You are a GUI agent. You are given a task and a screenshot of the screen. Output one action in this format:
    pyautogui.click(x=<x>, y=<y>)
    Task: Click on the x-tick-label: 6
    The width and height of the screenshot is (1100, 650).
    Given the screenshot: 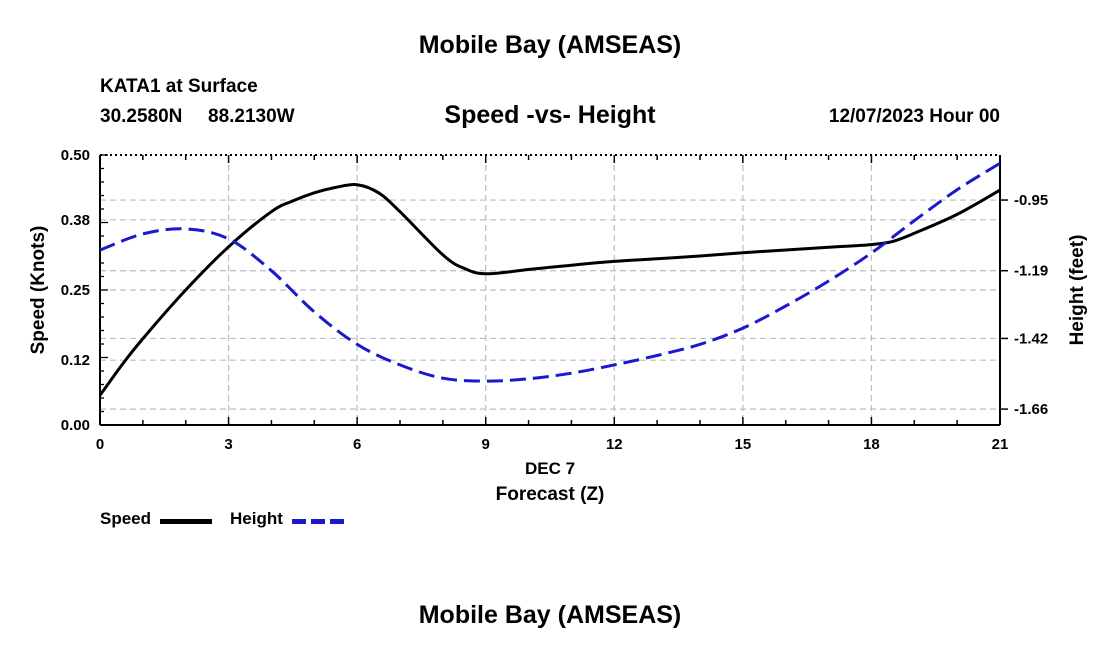 What is the action you would take?
    pyautogui.click(x=357, y=444)
    